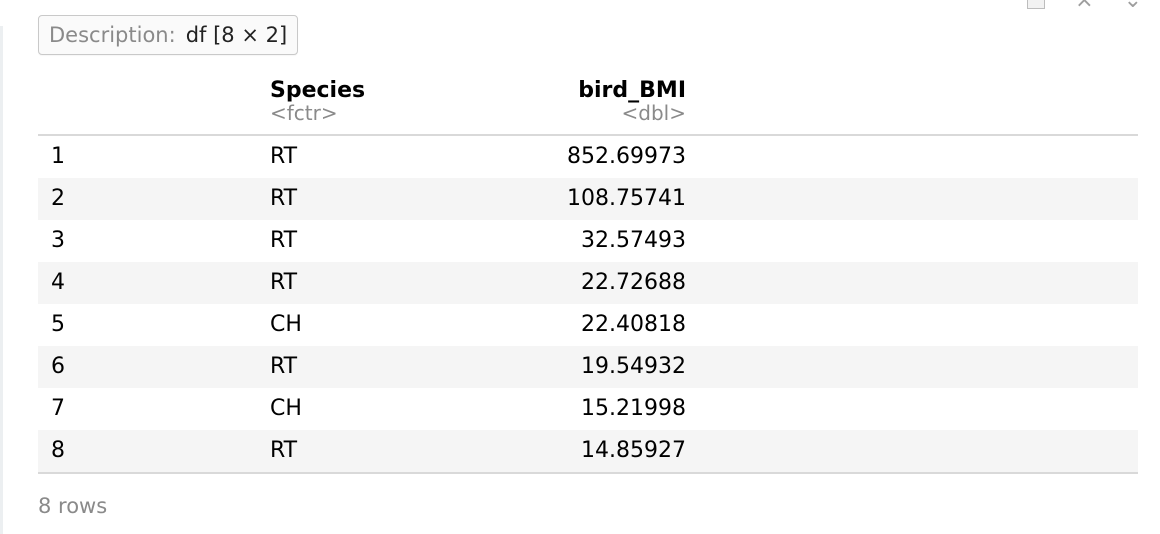 The image size is (1160, 534). Describe the element at coordinates (58, 240) in the screenshot. I see `row-index: 3` at that location.